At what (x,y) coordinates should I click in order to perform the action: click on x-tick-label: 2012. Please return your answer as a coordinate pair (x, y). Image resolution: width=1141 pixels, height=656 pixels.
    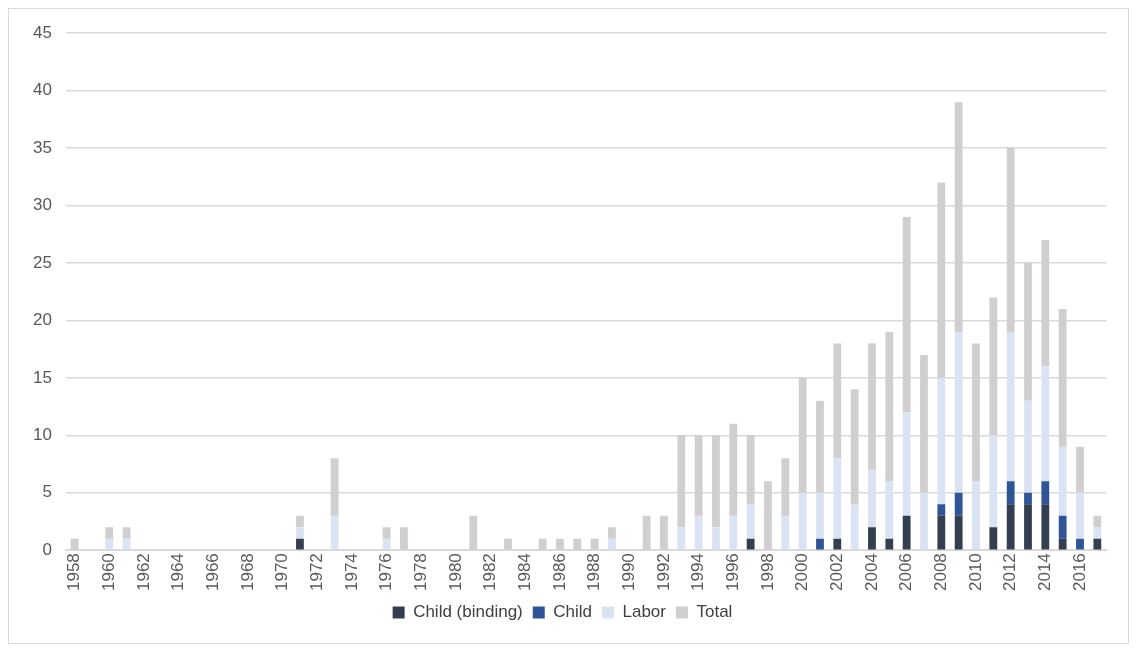
    Looking at the image, I should click on (1010, 572).